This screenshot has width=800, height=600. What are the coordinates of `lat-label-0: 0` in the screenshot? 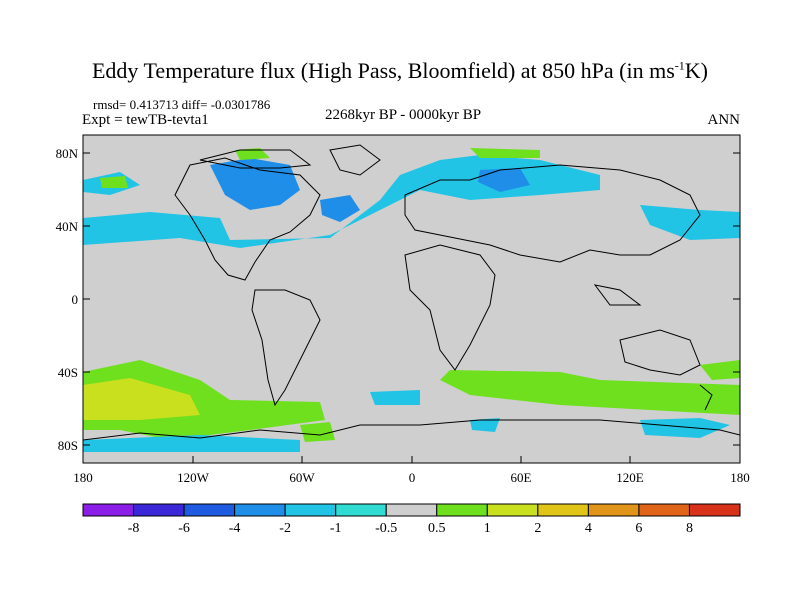 It's located at (75, 299).